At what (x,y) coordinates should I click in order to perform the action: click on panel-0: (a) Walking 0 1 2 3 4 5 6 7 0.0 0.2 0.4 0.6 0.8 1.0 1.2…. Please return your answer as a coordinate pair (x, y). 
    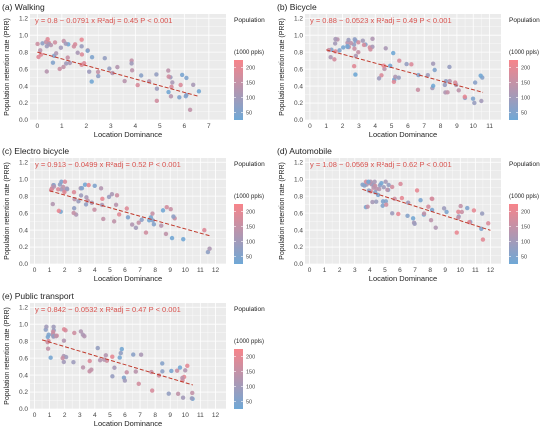
    Looking at the image, I should click on (133, 70).